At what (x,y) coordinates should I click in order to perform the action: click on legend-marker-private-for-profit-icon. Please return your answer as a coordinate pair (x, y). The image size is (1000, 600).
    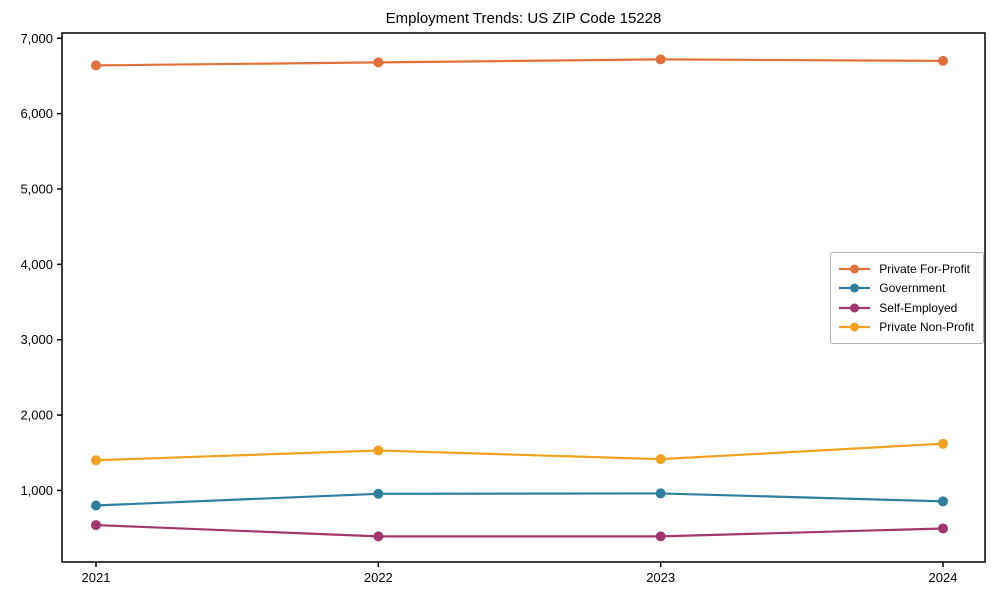
    Looking at the image, I should click on (855, 269).